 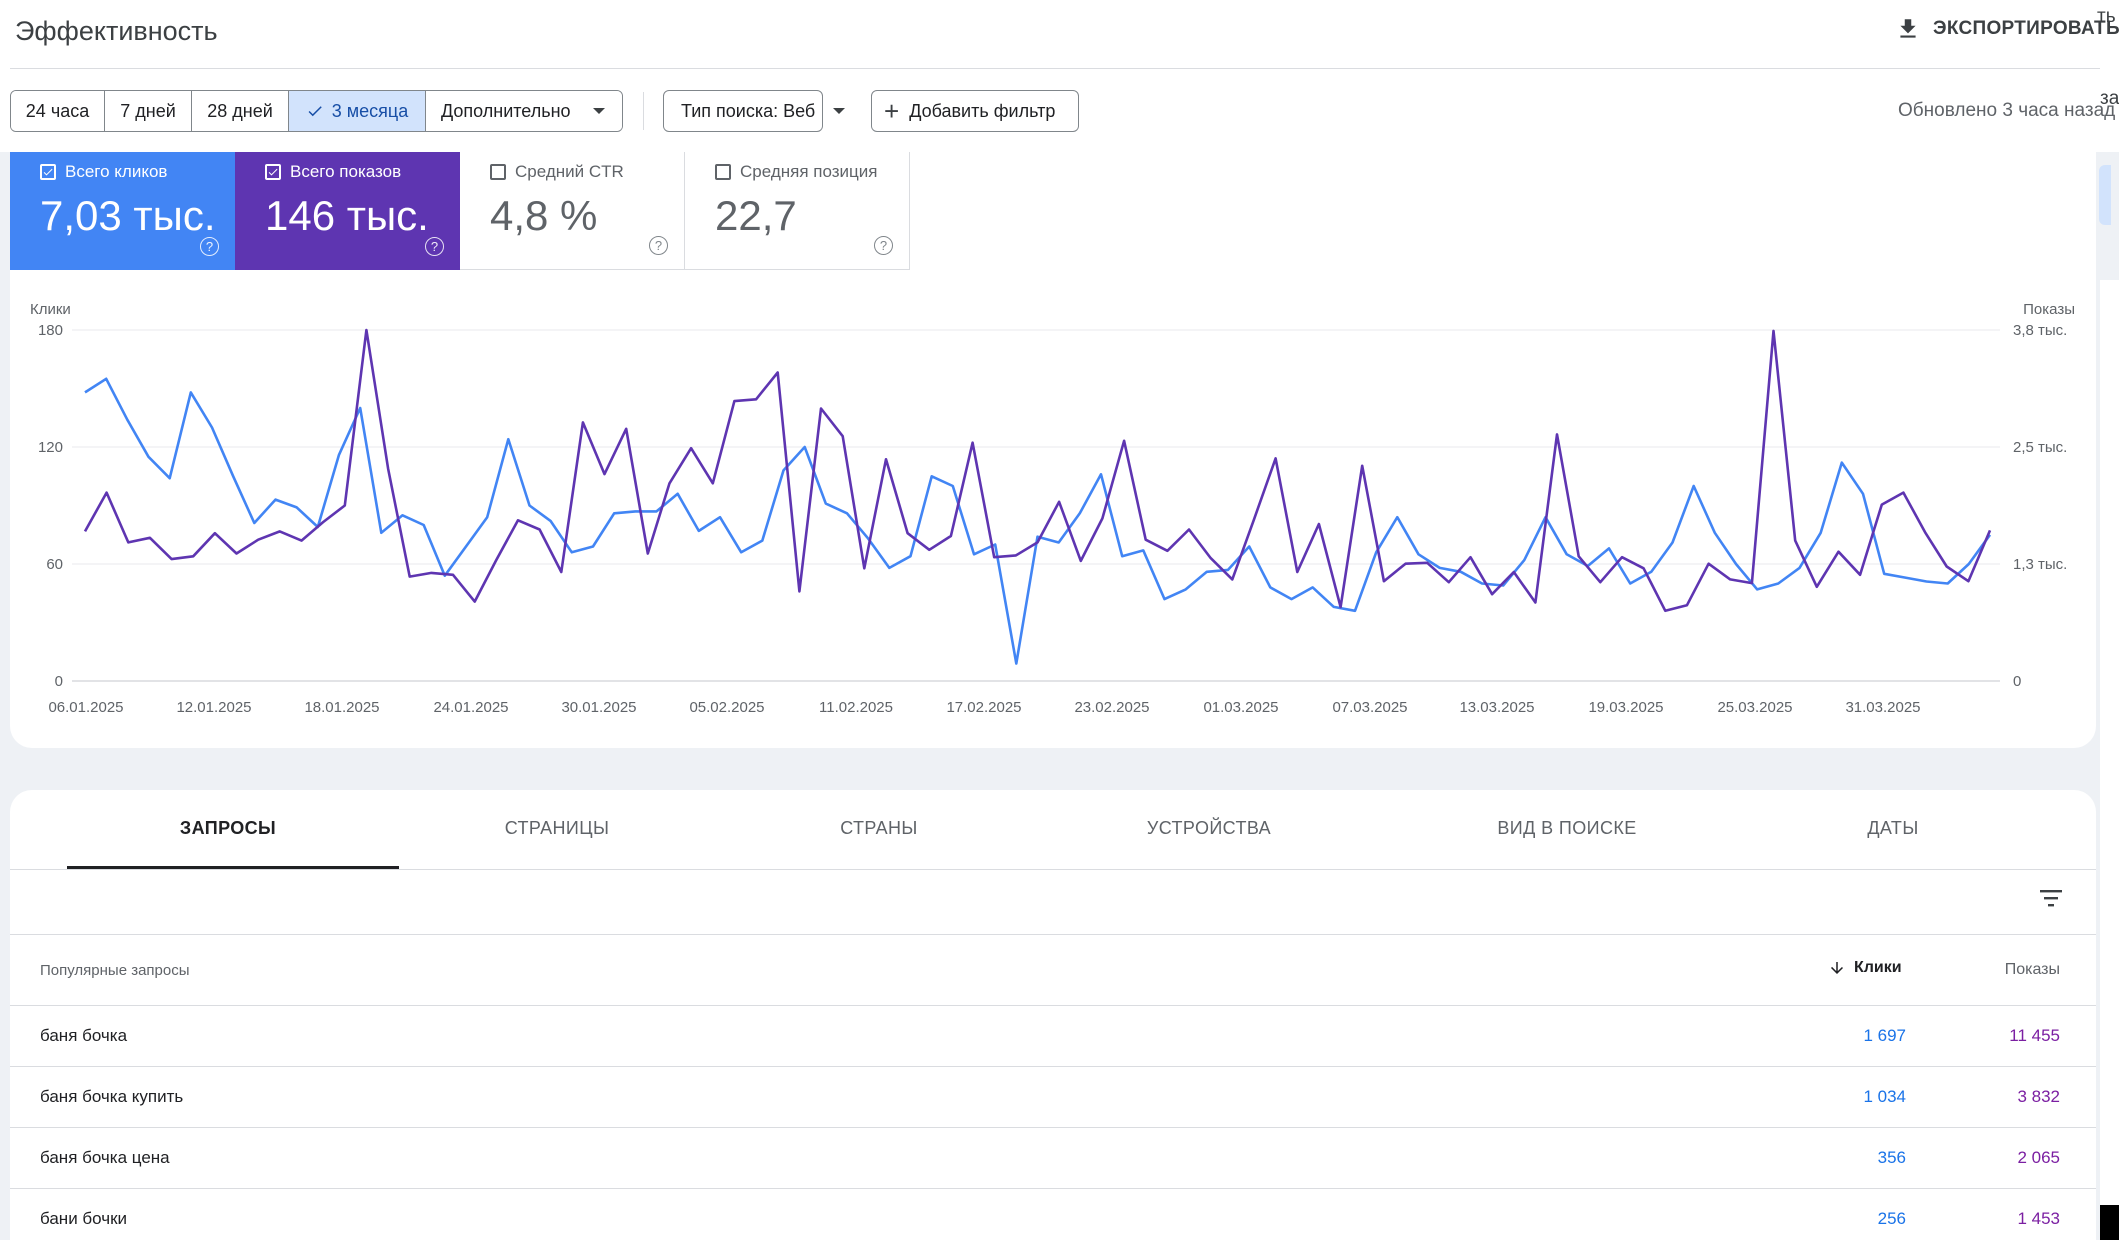 What do you see at coordinates (470, 707) in the screenshot?
I see `x-tick-label: 24.01.2025` at bounding box center [470, 707].